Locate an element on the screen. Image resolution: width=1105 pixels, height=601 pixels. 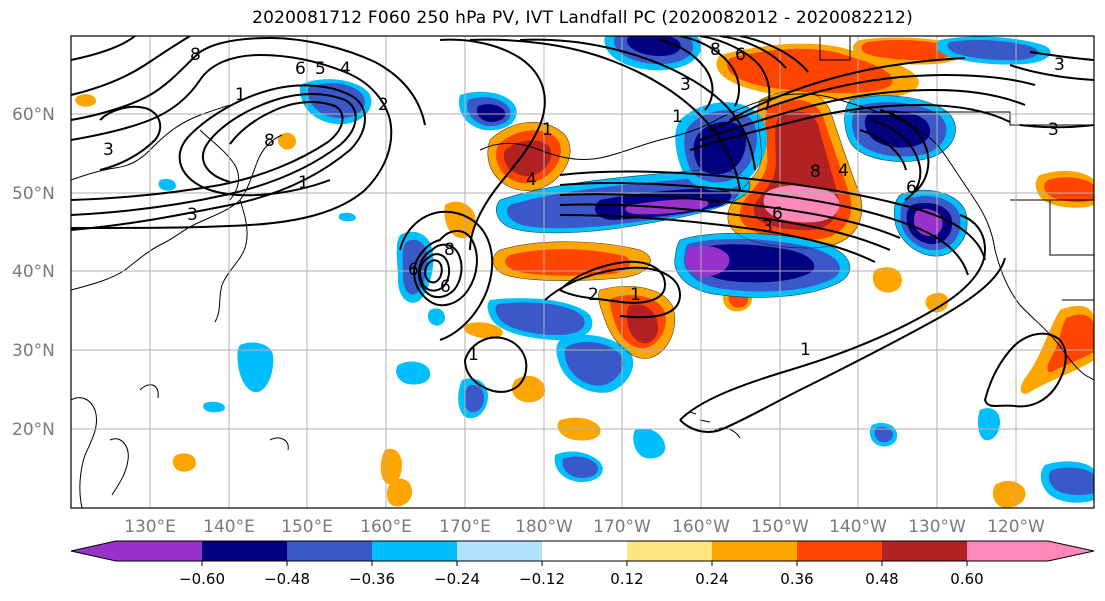
colorbar-tick-label: 0.60 is located at coordinates (966, 579).